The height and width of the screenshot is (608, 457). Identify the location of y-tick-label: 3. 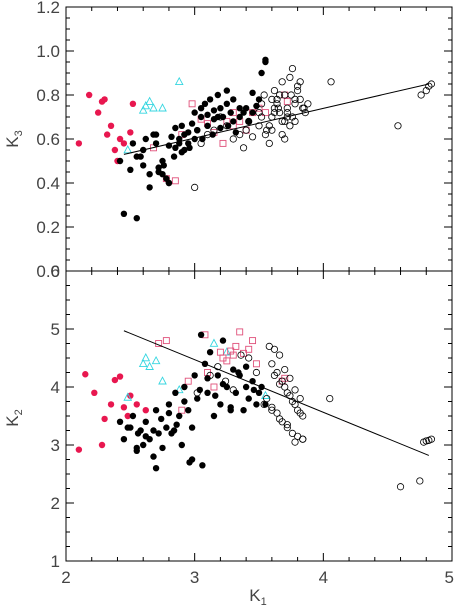
(55, 445).